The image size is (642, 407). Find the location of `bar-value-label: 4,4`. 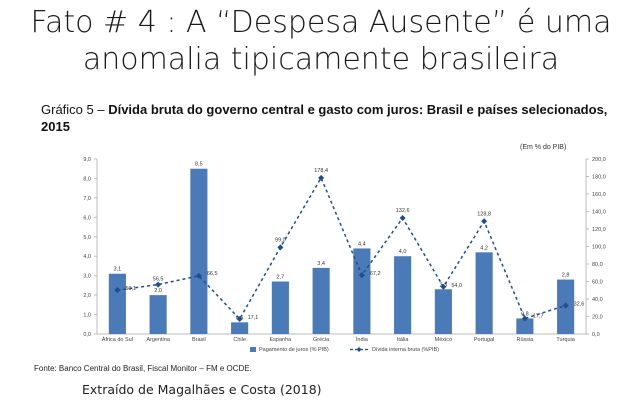

bar-value-label: 4,4 is located at coordinates (362, 244).